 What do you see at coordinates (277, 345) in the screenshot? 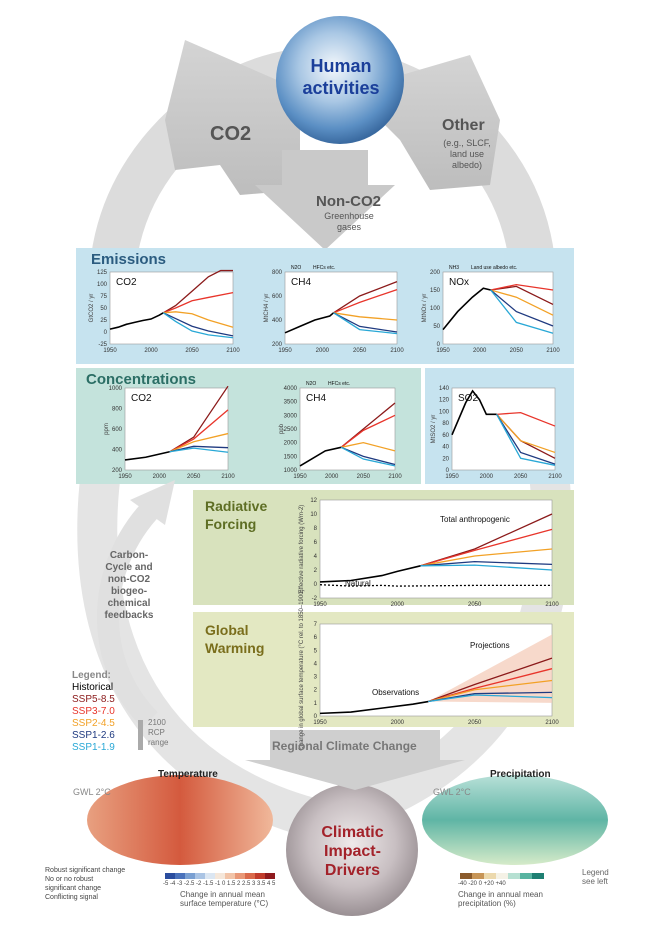
I see `ytick-1-3: 200` at bounding box center [277, 345].